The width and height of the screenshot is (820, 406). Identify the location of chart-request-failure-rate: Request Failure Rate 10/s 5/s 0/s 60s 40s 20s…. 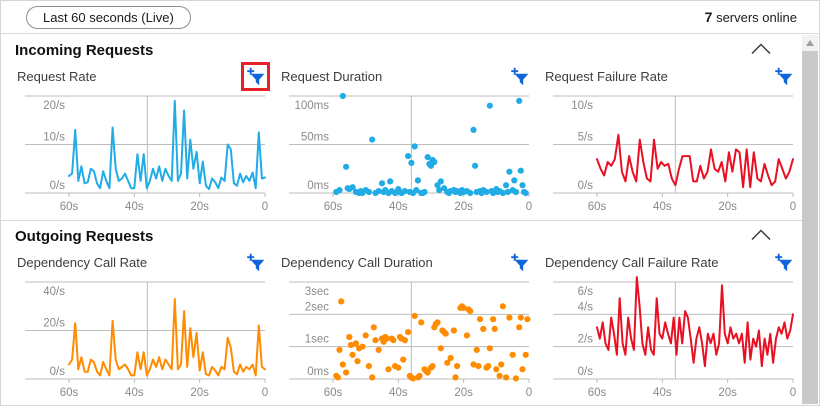
(669, 138).